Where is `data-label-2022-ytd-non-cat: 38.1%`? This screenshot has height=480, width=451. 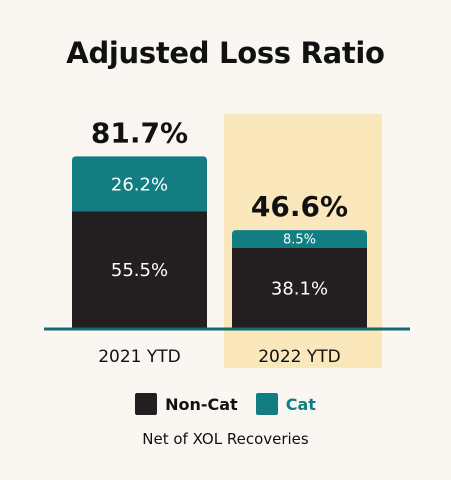
data-label-2022-ytd-non-cat: 38.1% is located at coordinates (299, 288).